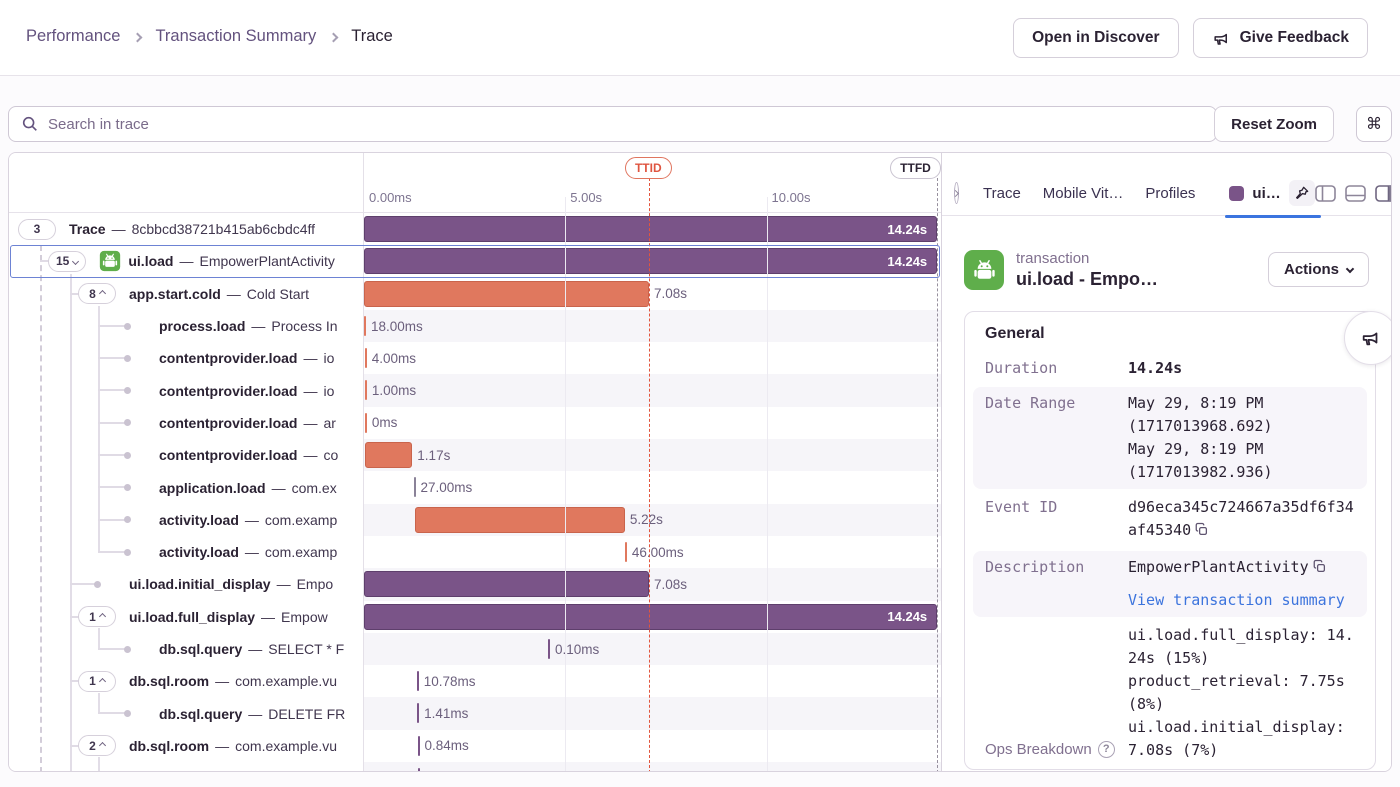 This screenshot has width=1400, height=787. I want to click on breadcrumb-transaction-summary: Transaction Summary, so click(236, 36).